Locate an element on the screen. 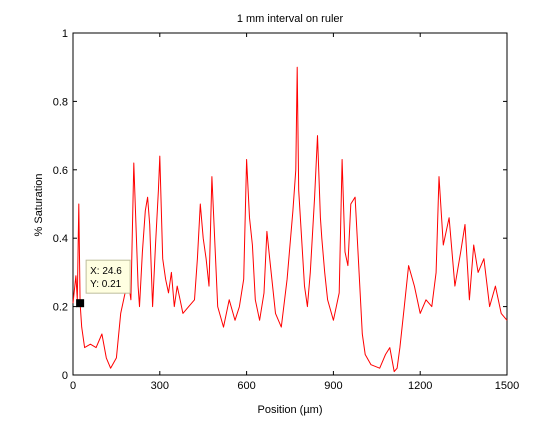 The image size is (560, 421). x-tick-label: 300 is located at coordinates (160, 386).